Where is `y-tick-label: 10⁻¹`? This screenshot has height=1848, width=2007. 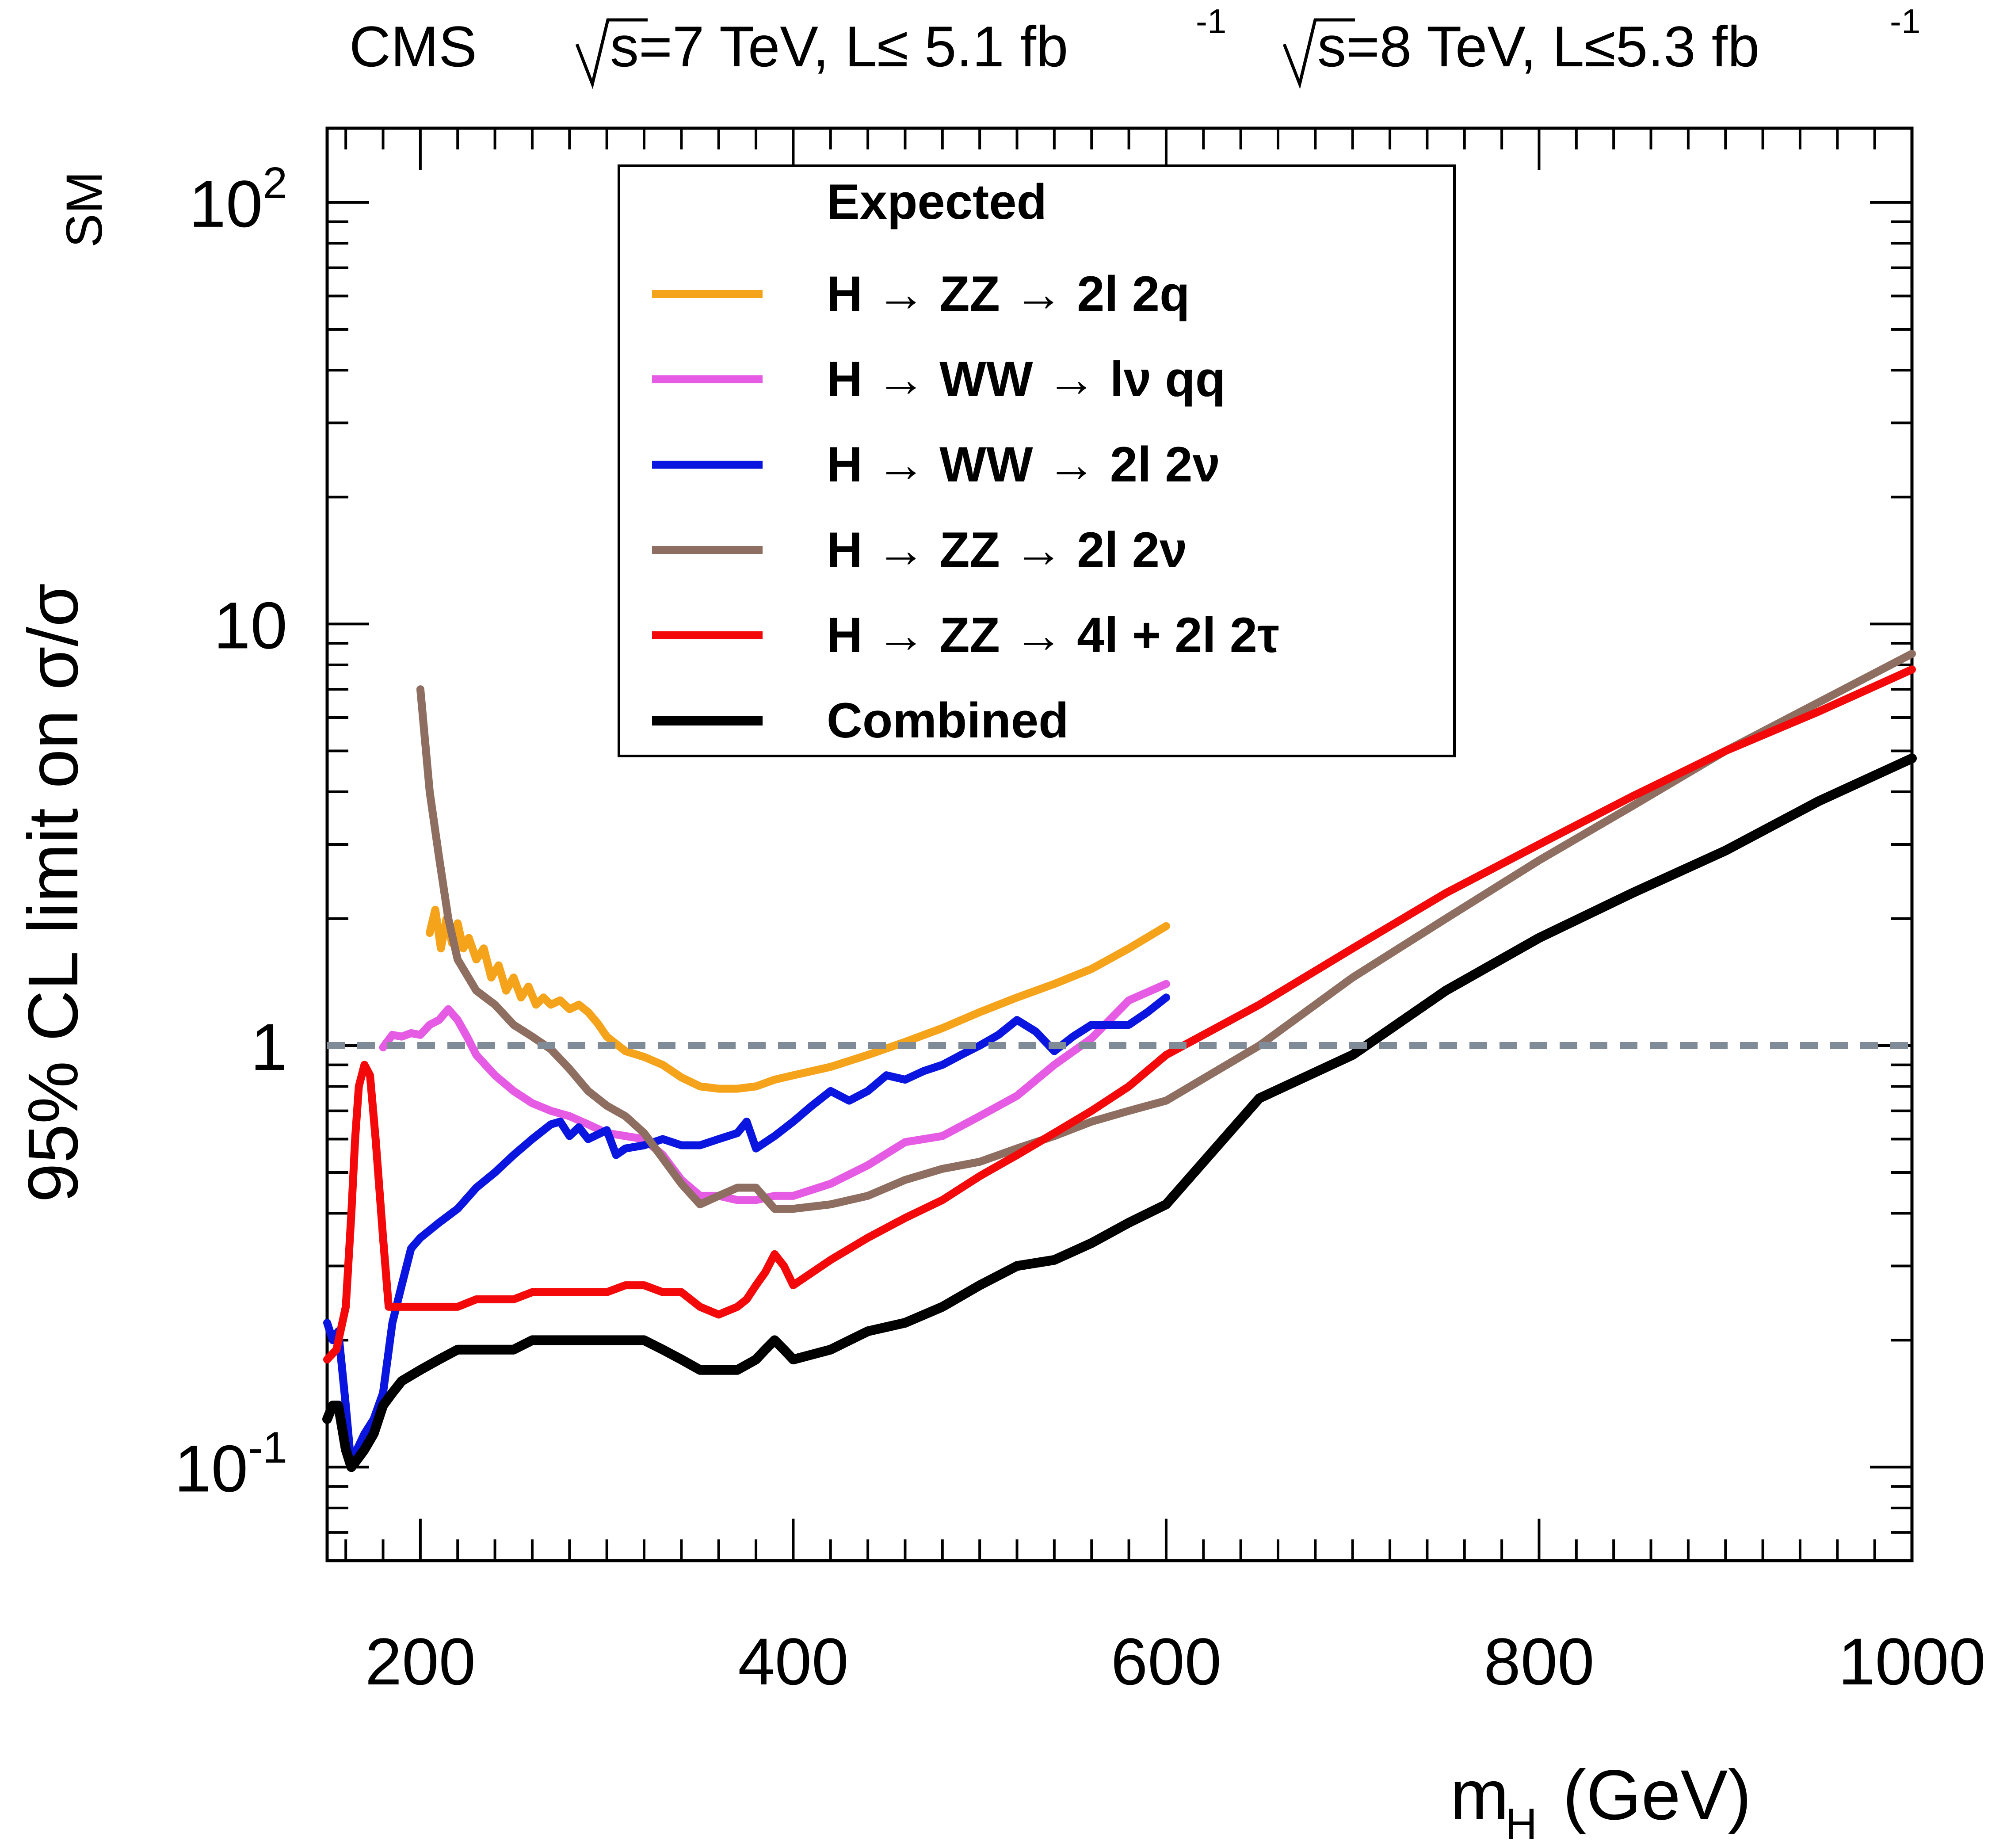
y-tick-label: 10⁻¹ is located at coordinates (230, 1464).